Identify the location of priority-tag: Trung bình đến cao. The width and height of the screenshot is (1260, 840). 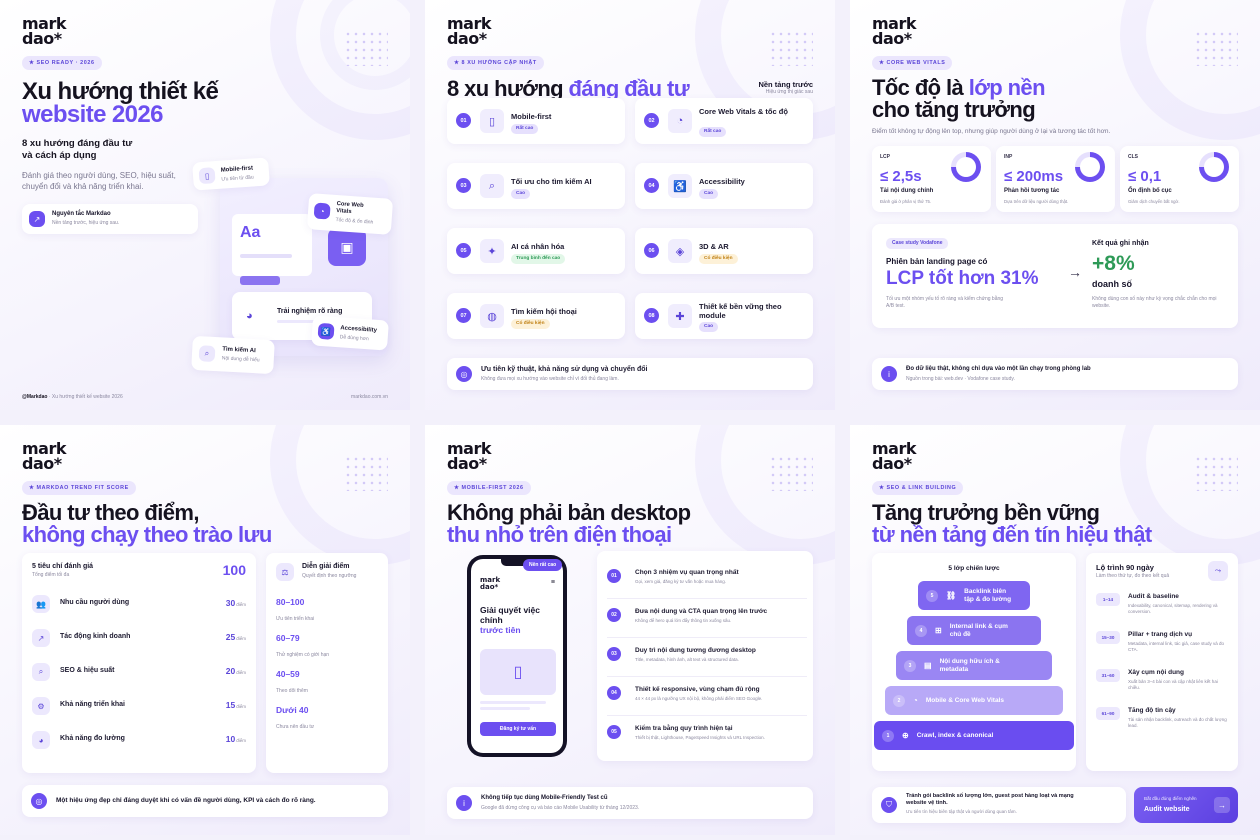
(538, 259).